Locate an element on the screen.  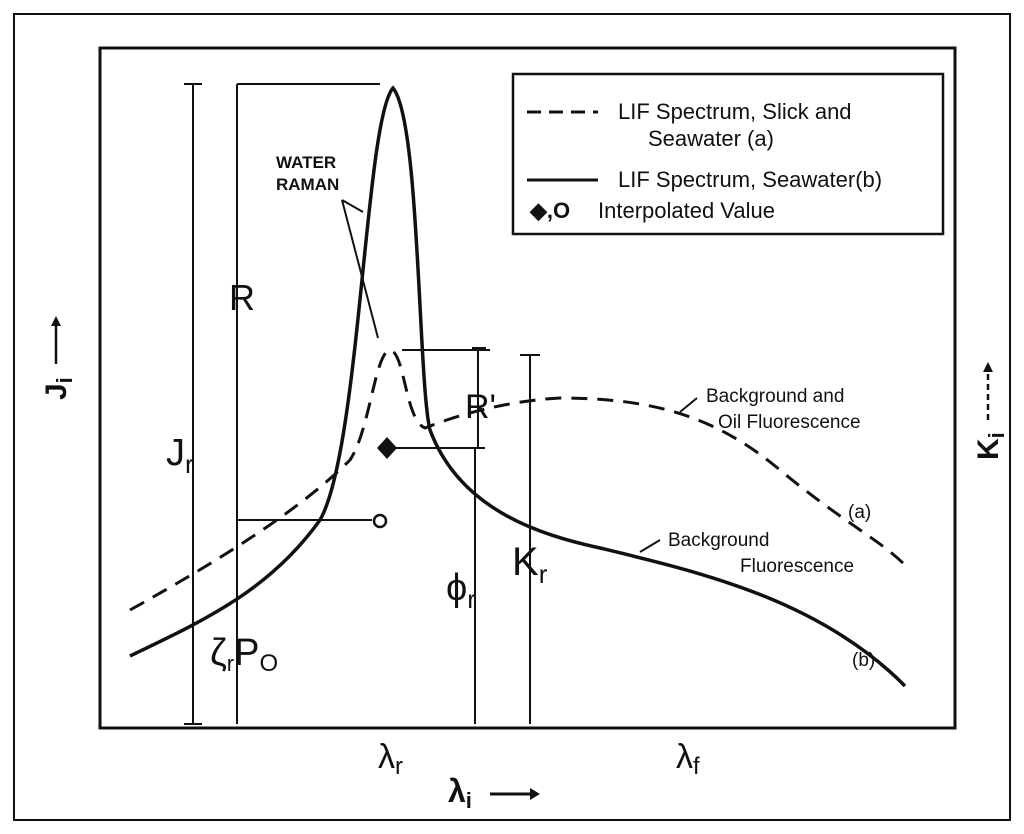
y-right-sub: i is located at coordinates (996, 435).